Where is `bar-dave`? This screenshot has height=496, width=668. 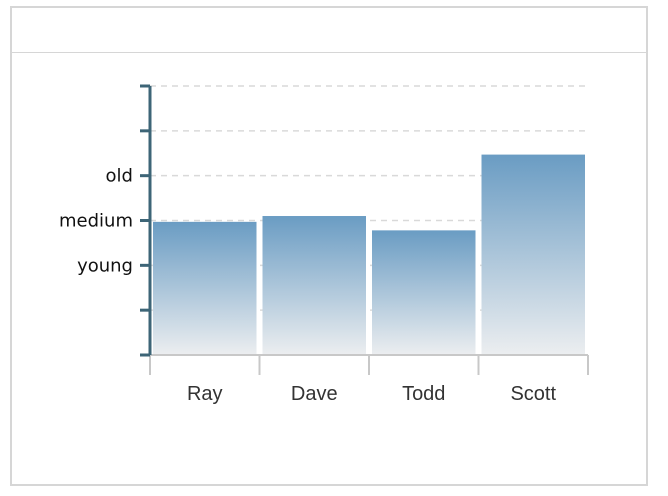
bar-dave is located at coordinates (314, 285).